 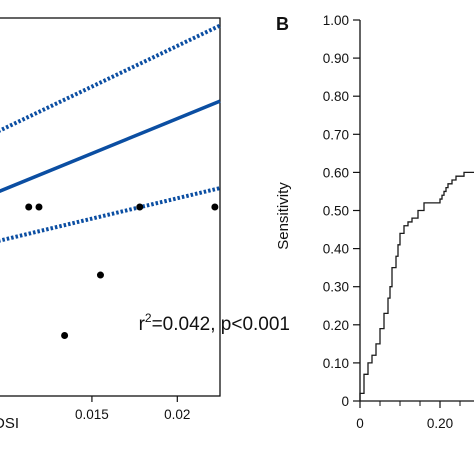 I want to click on y-tick-label-7: 0.40, so click(x=336, y=249).